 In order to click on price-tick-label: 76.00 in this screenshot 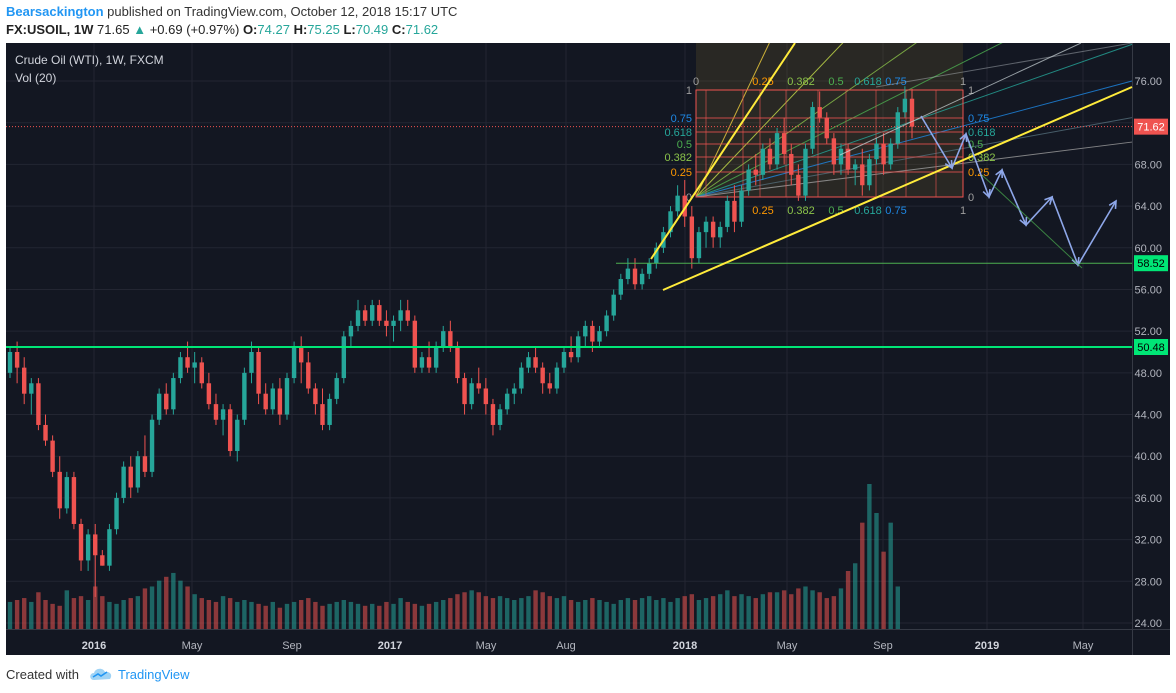, I will do `click(1148, 82)`.